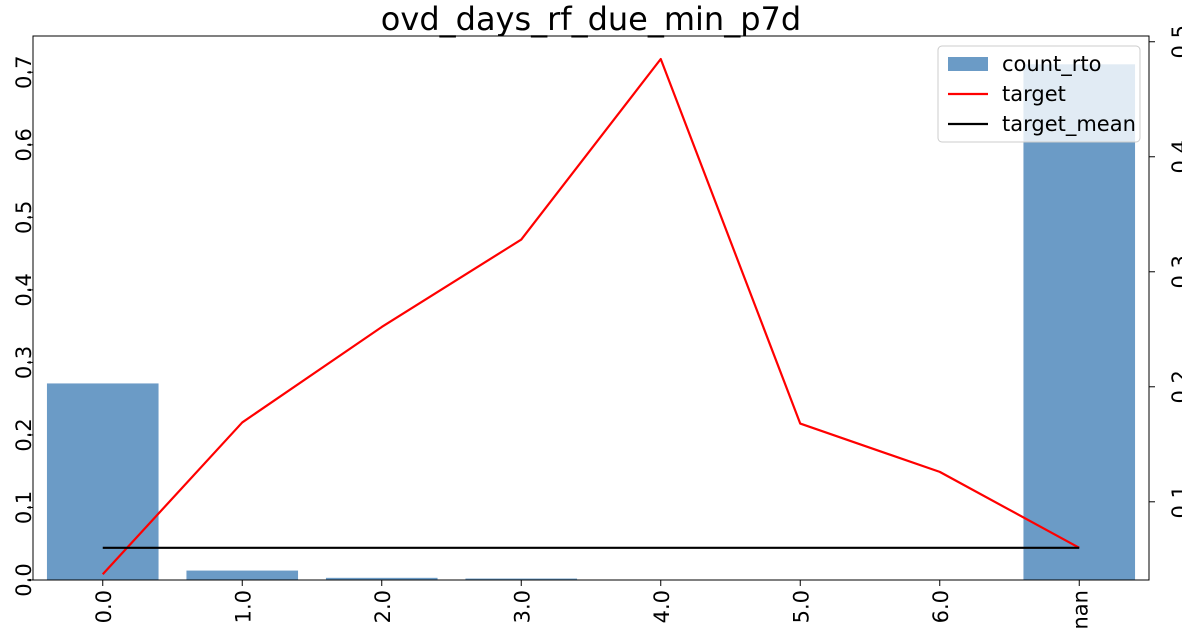 The image size is (1182, 632). Describe the element at coordinates (24, 144) in the screenshot. I see `y-left-tick-label: 0.6` at that location.